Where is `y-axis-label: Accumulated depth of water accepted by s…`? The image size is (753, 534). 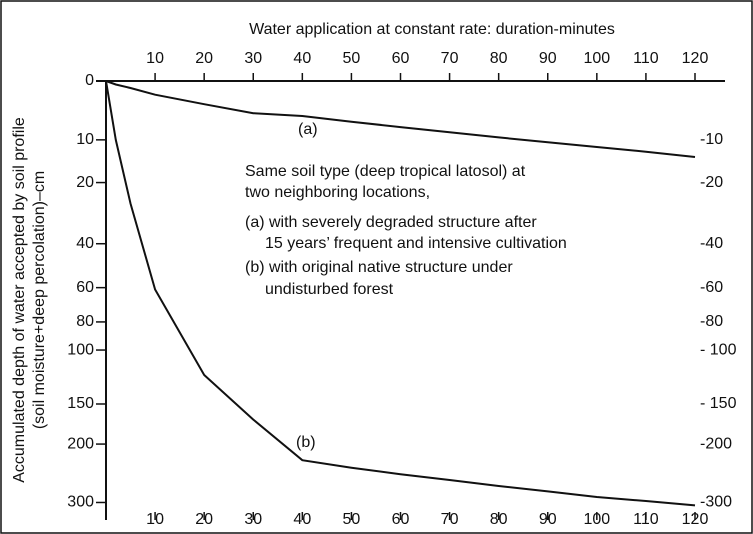
y-axis-label: Accumulated depth of water accepted by s… is located at coordinates (19, 300).